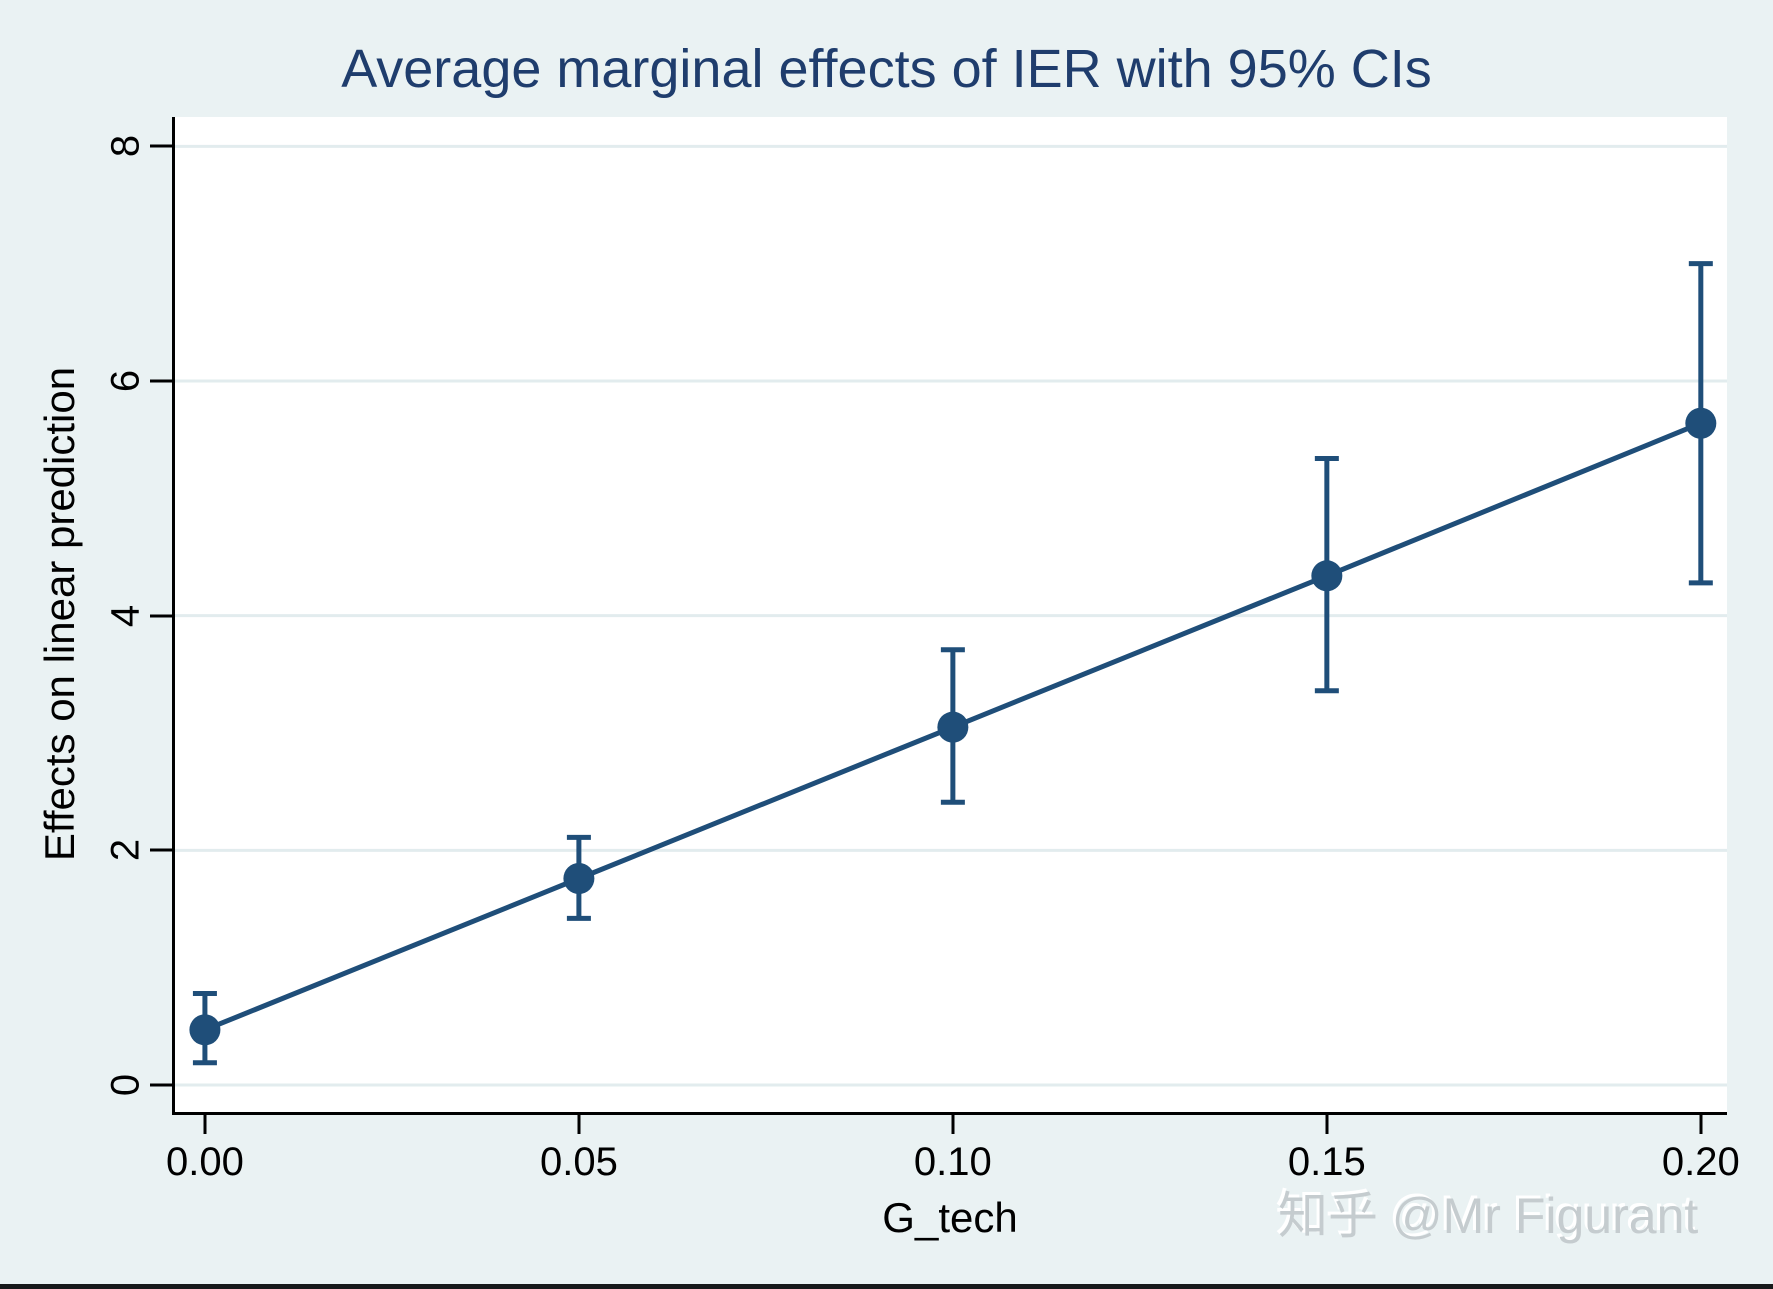 This screenshot has width=1773, height=1289. I want to click on x-axis-title: G_tech, so click(950, 1217).